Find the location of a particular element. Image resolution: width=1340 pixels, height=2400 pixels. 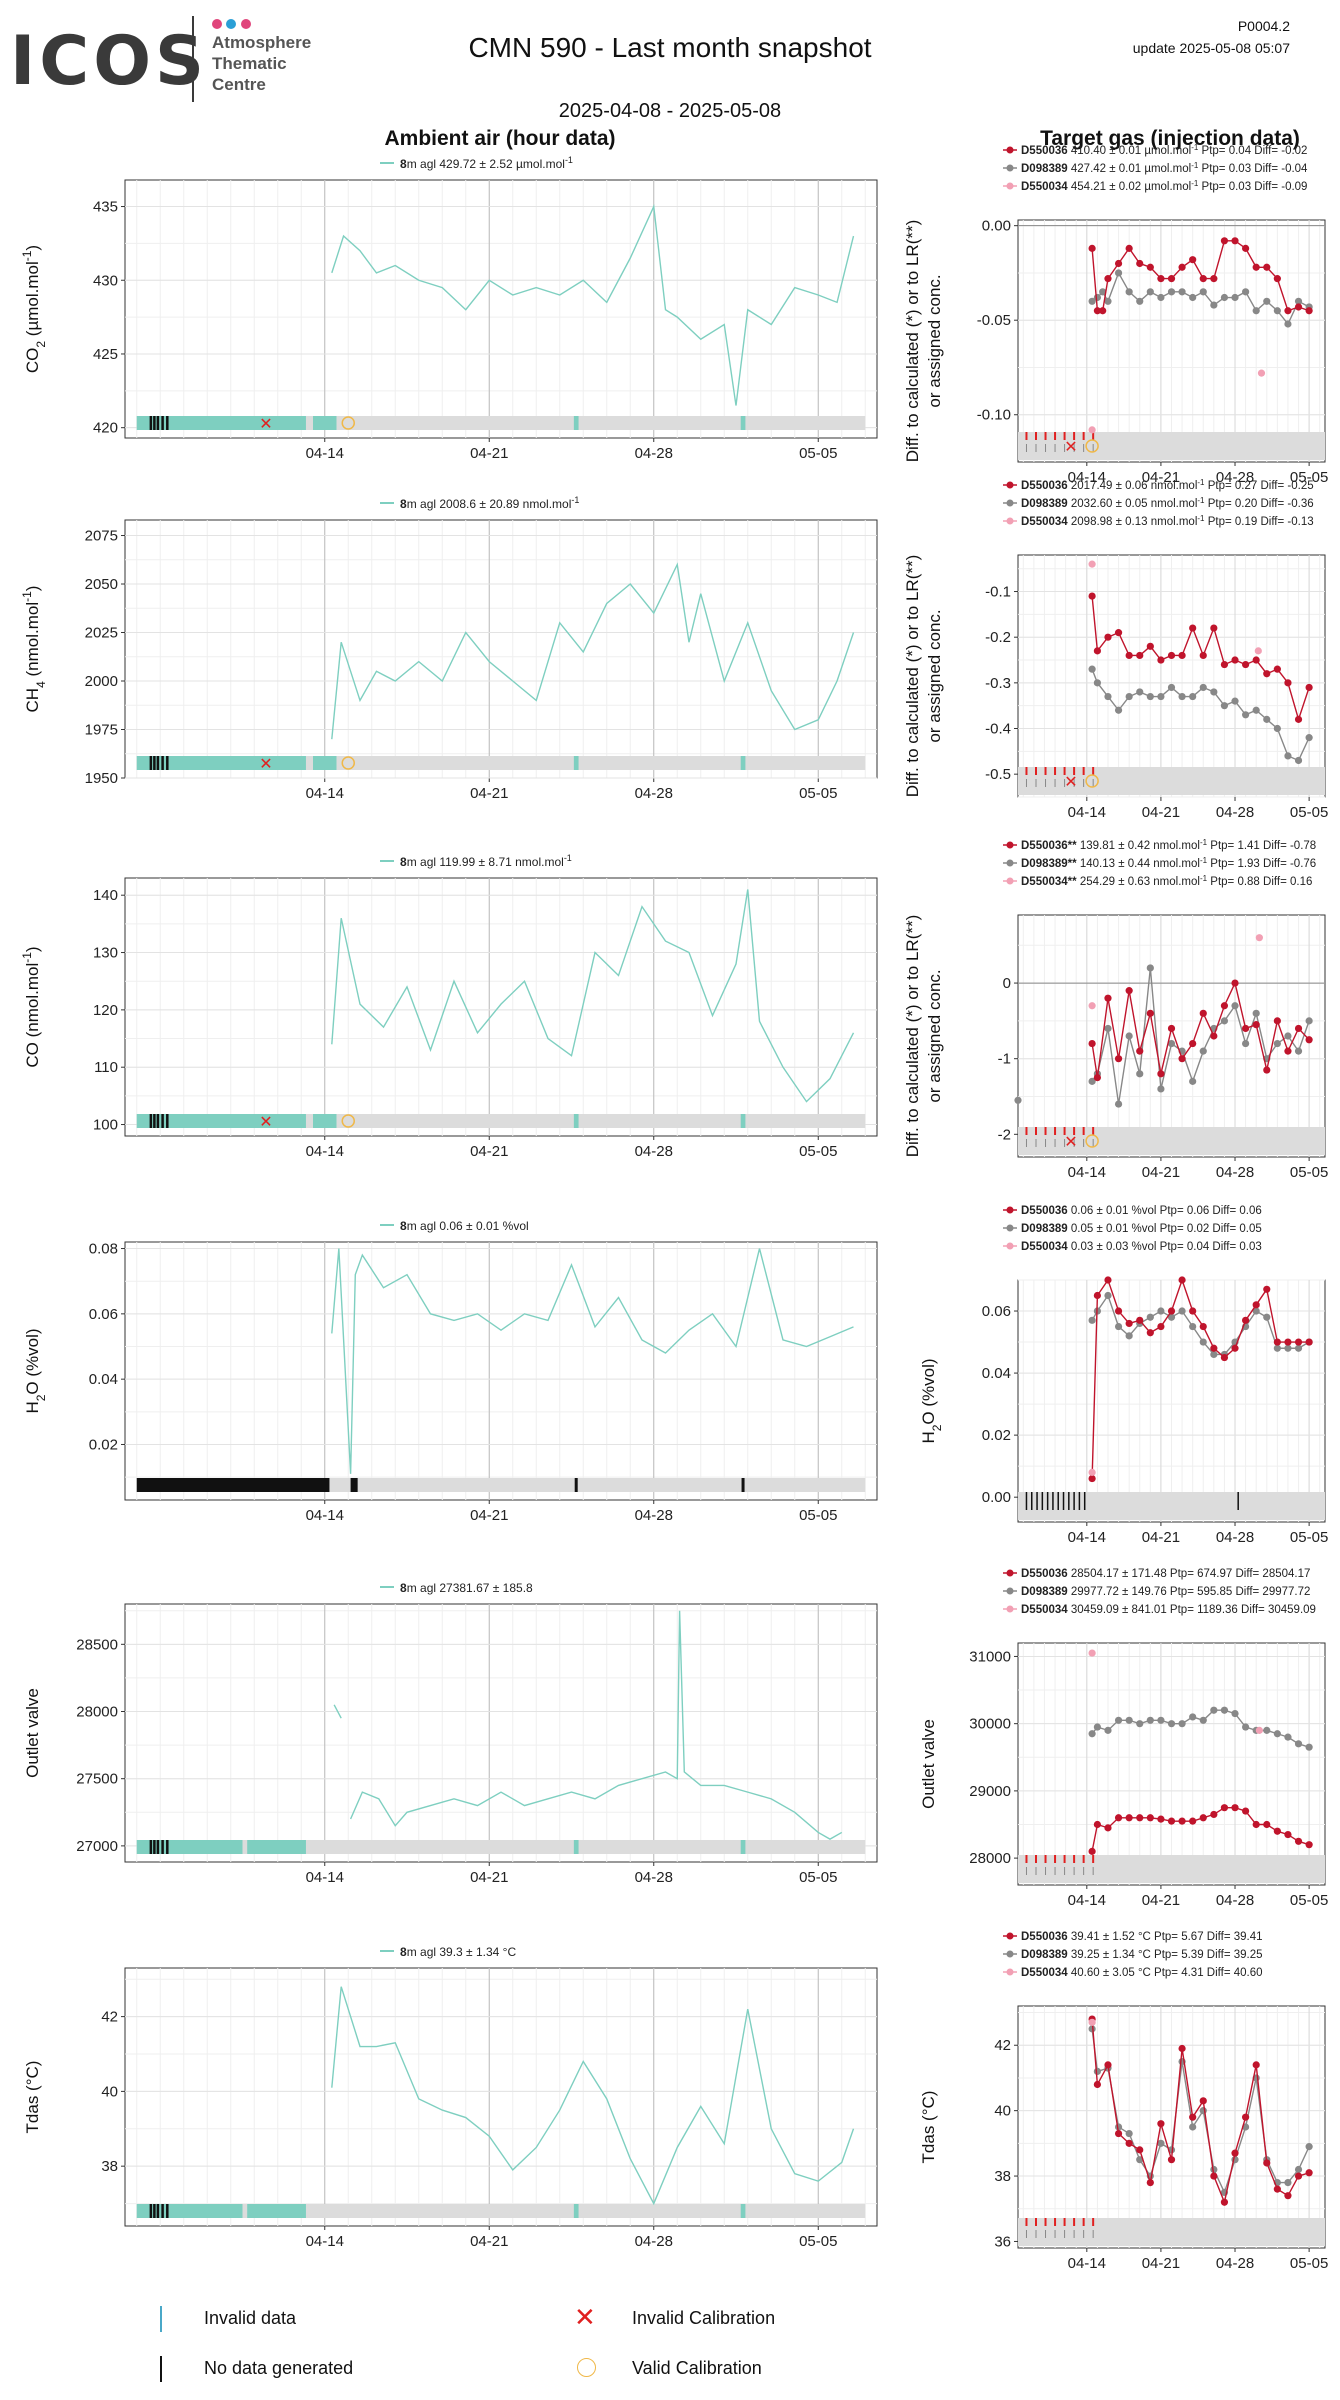

series-legend: 8m agl 27381.67 ± 185.8 is located at coordinates (456, 1588).